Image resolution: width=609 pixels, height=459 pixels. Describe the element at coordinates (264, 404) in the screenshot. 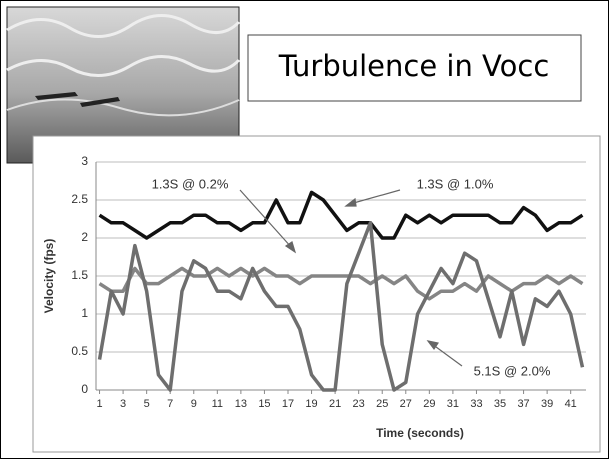

I see `x-tick-label: 15` at that location.